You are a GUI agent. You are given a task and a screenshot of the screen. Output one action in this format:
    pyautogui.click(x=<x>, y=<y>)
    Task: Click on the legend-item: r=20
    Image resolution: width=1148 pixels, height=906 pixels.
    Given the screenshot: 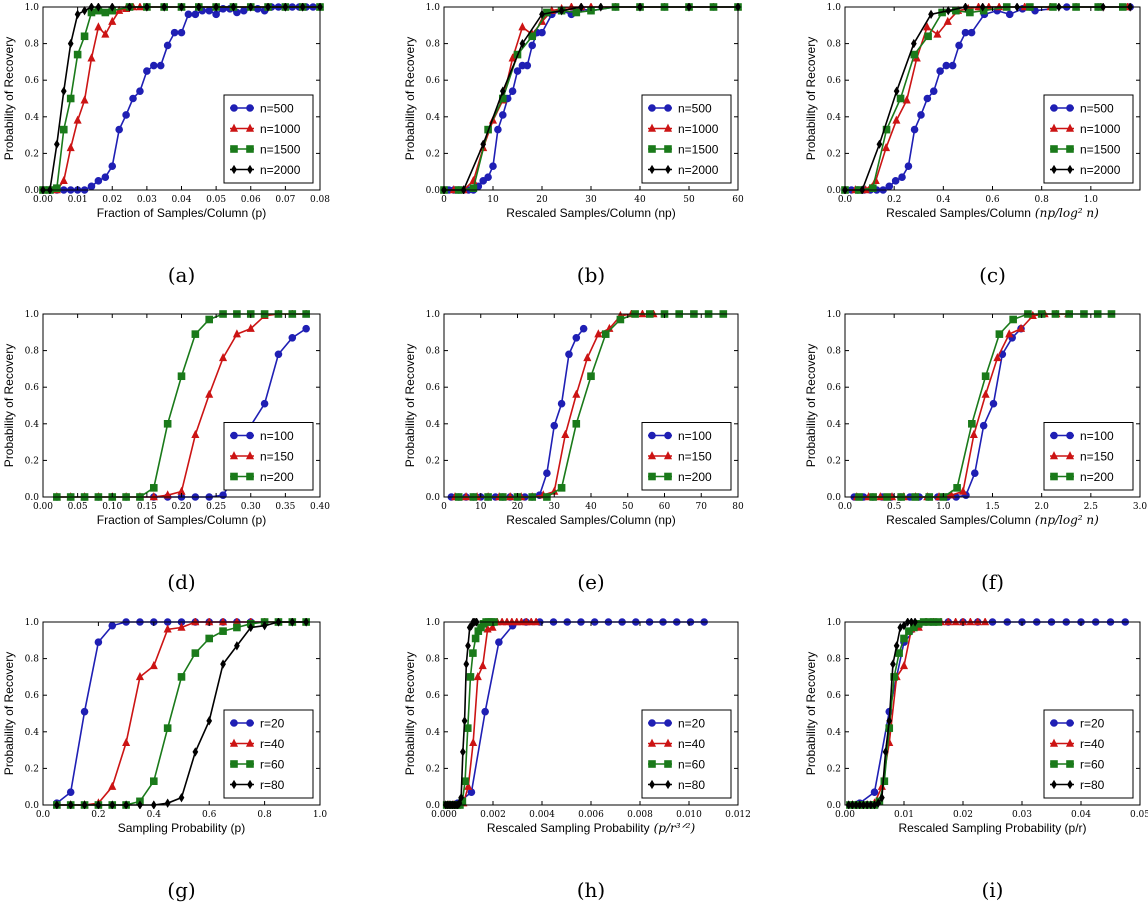 What is the action you would take?
    pyautogui.click(x=257, y=724)
    